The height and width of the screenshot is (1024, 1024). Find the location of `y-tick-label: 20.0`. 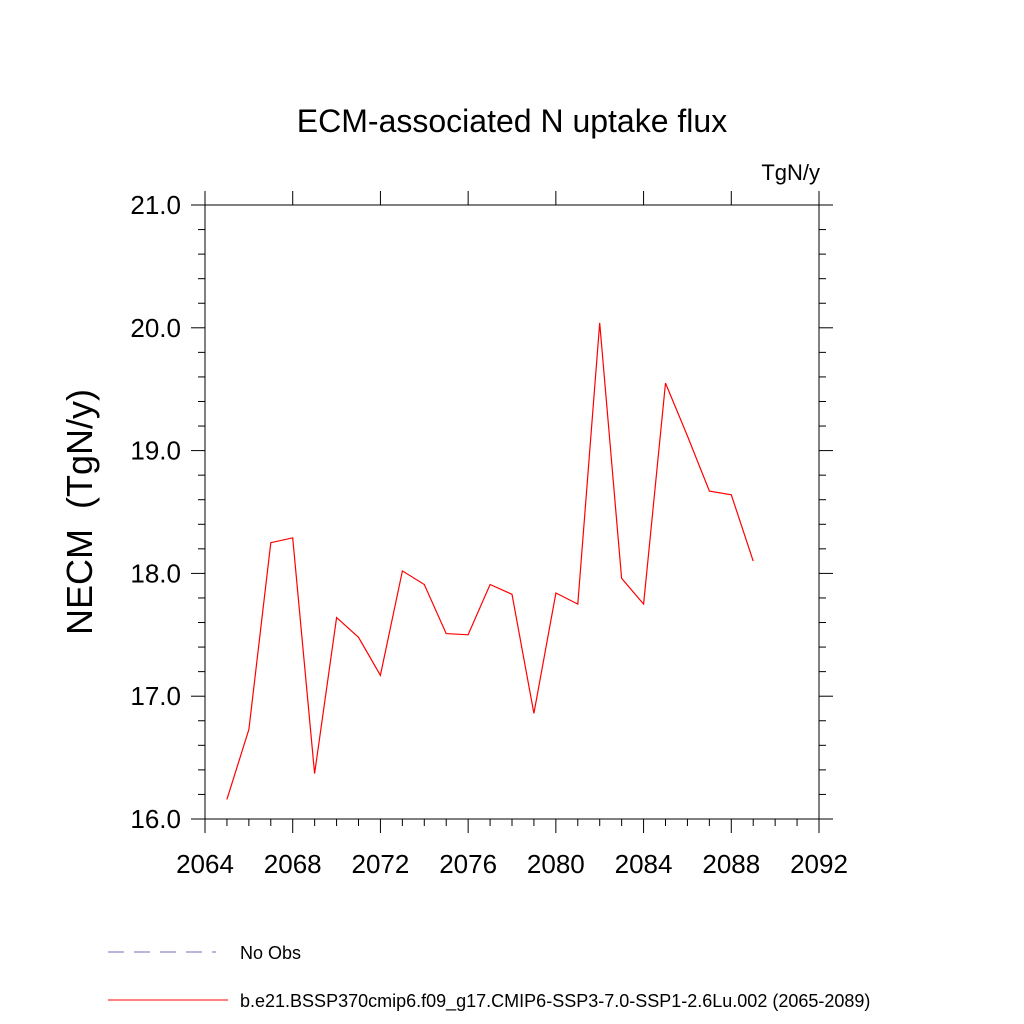

y-tick-label: 20.0 is located at coordinates (155, 328).